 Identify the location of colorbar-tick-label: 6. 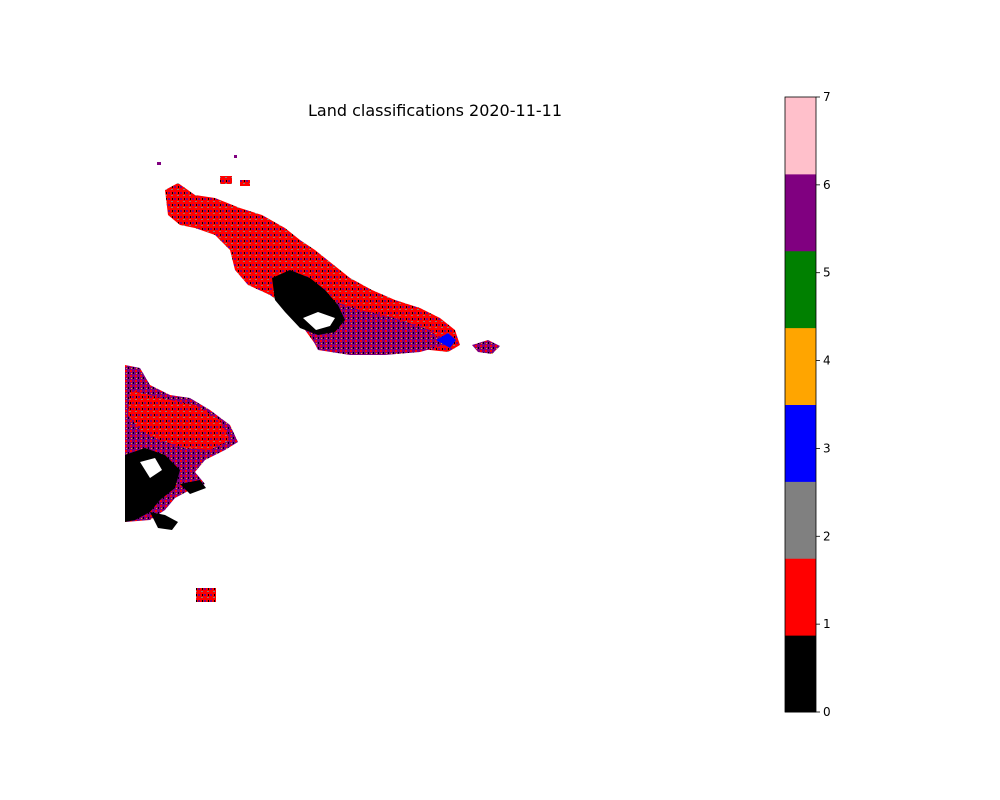
(827, 185).